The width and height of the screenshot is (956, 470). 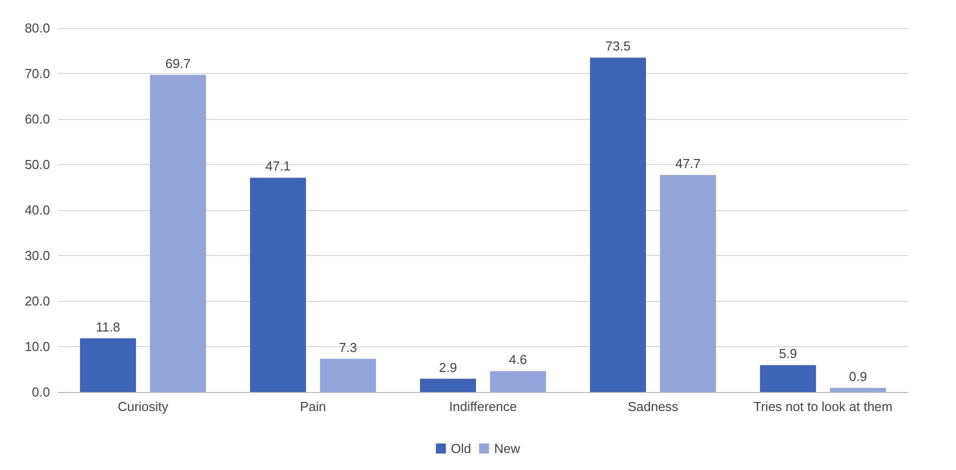 What do you see at coordinates (653, 406) in the screenshot?
I see `x-tick-label: Sadness` at bounding box center [653, 406].